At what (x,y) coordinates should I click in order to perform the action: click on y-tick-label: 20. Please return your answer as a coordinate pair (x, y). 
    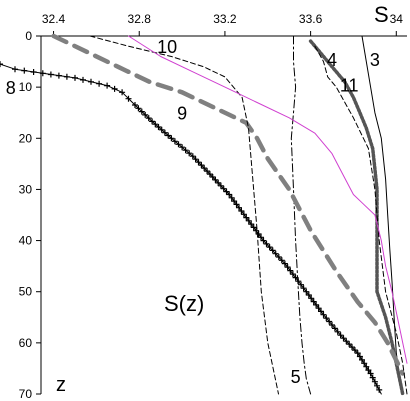
    Looking at the image, I should click on (26, 138).